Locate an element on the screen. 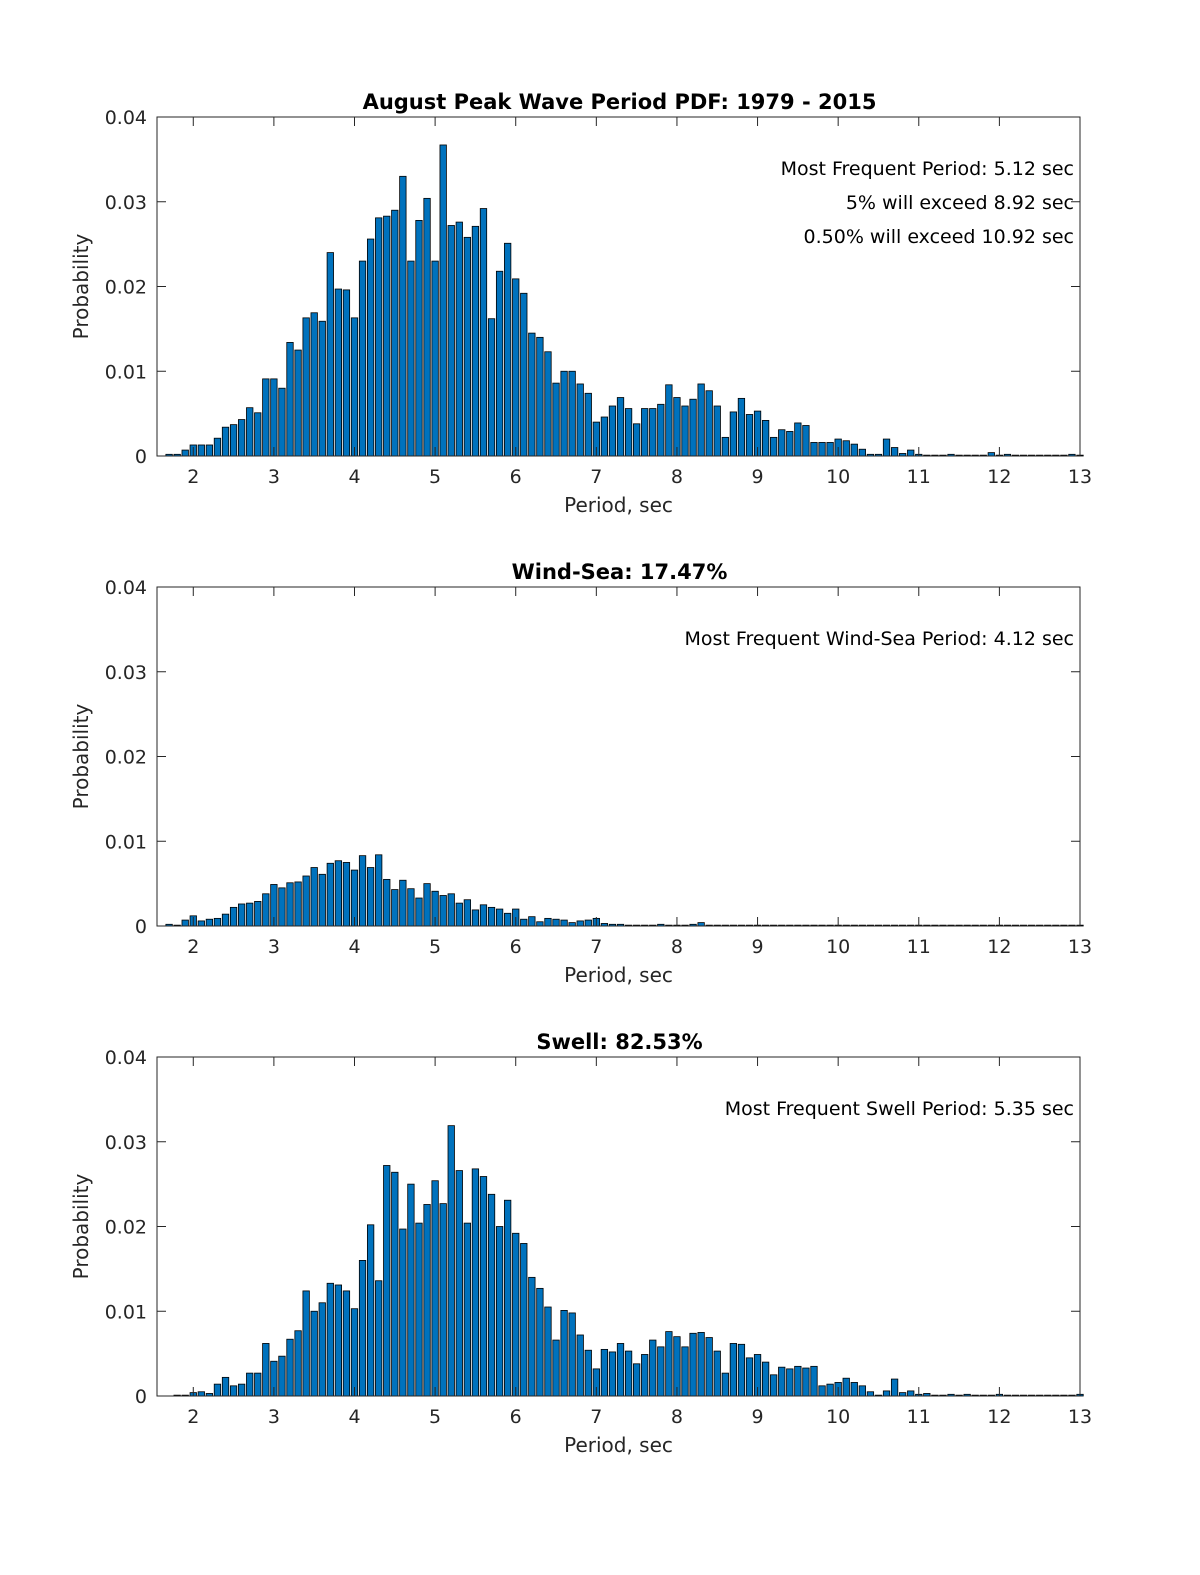 The image size is (1200, 1575). x-tick-label: 6 is located at coordinates (516, 1417).